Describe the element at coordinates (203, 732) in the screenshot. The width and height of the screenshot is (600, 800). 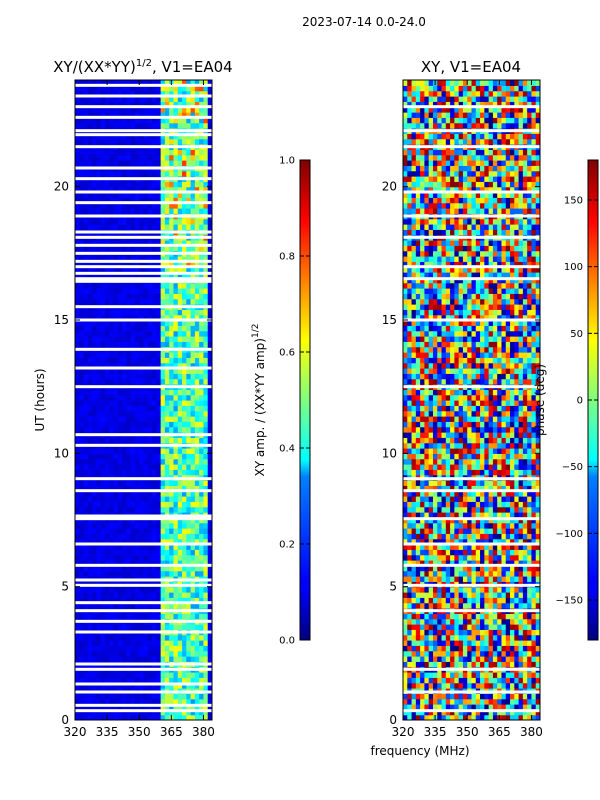
I see `x-tick-label: 380` at that location.